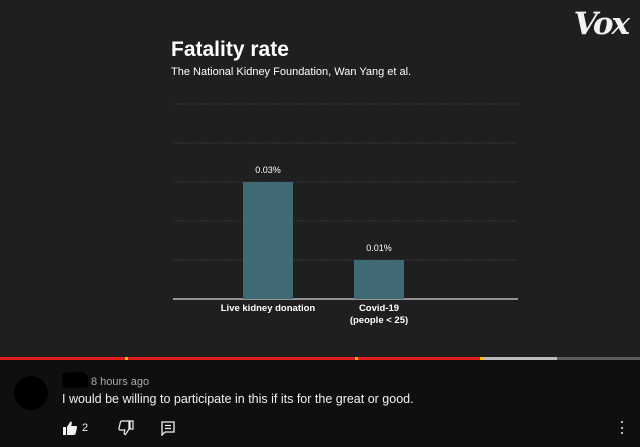  Describe the element at coordinates (601, 24) in the screenshot. I see `vox-logo: Vox` at that location.